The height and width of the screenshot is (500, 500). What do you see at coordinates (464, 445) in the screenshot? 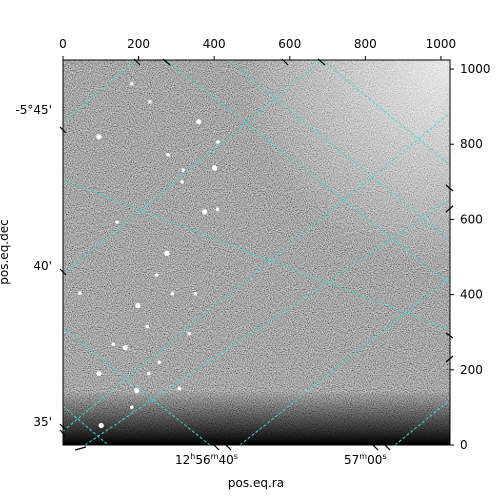
I see `y-tick-label-0: 0` at bounding box center [464, 445].